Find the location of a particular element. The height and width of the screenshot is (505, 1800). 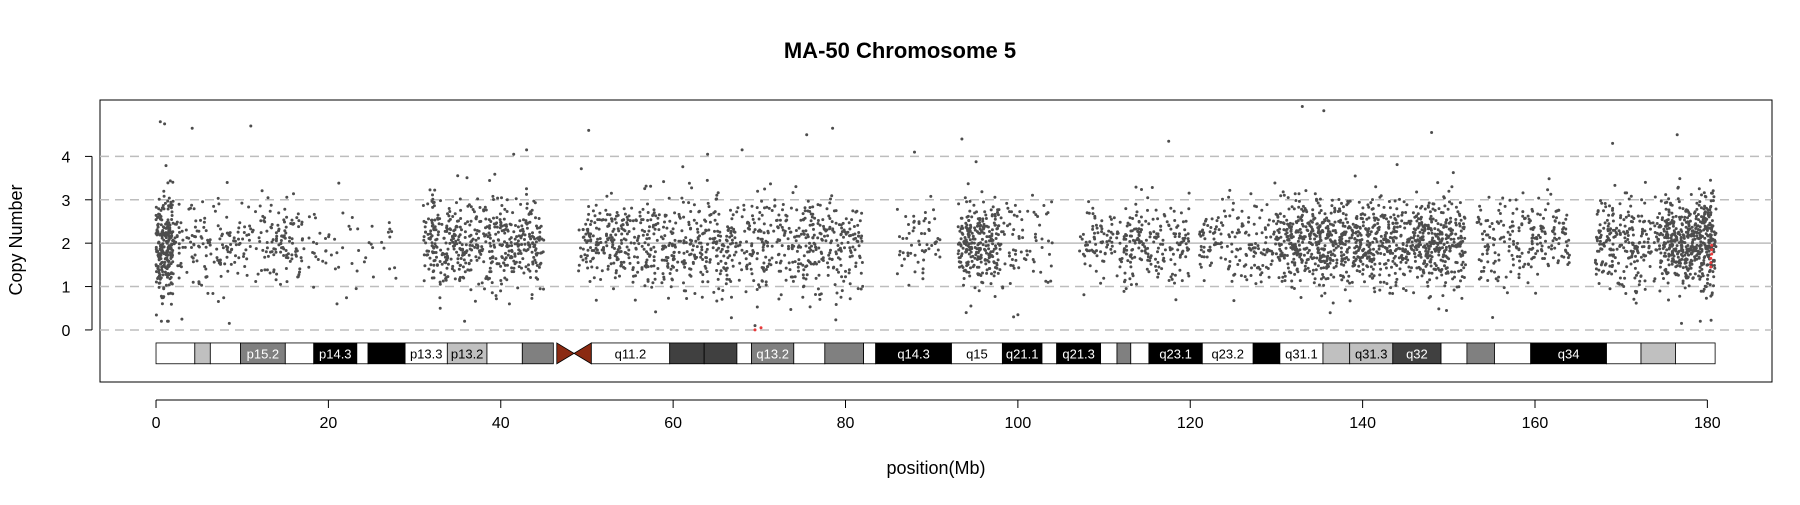

ideogram-band is located at coordinates (1454, 353).